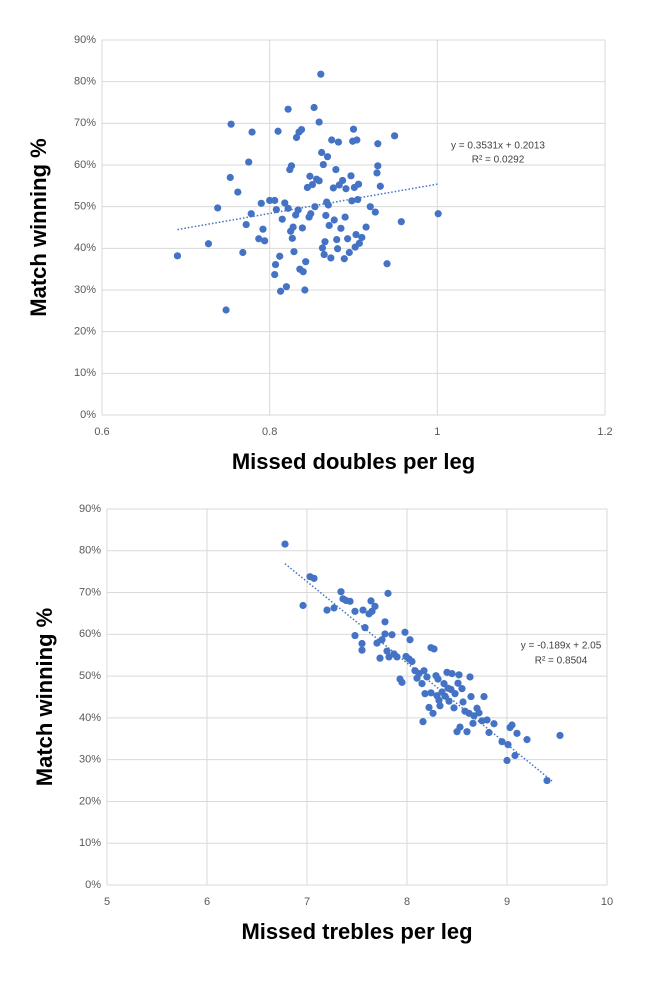 Image resolution: width=664 pixels, height=996 pixels. What do you see at coordinates (561, 661) in the screenshot?
I see `trend-equation: R² = 0.8504` at bounding box center [561, 661].